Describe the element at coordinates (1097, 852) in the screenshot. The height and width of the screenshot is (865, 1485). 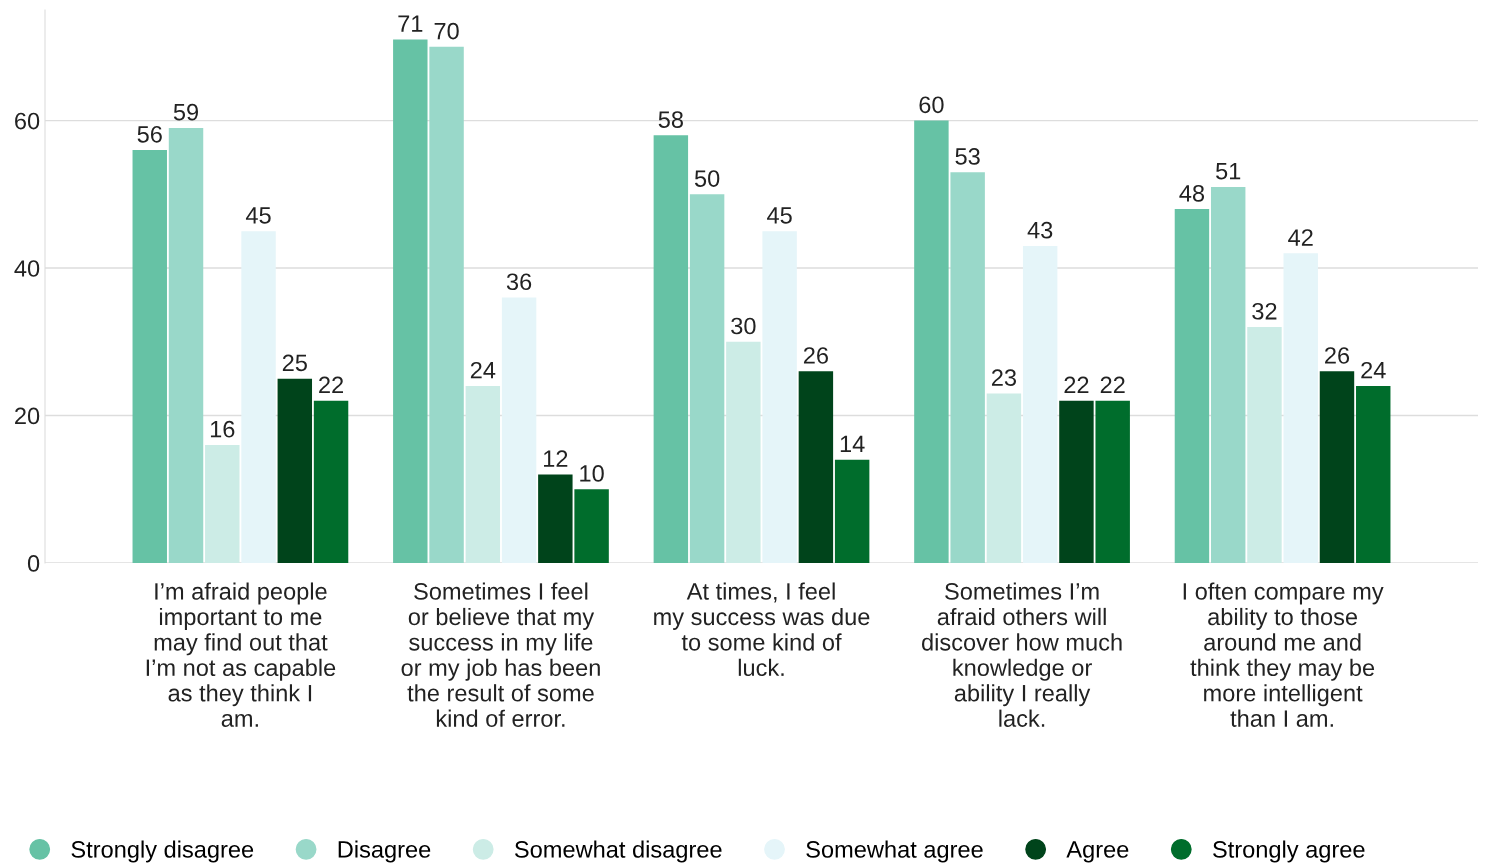
I see `legend-label: Agree` at that location.